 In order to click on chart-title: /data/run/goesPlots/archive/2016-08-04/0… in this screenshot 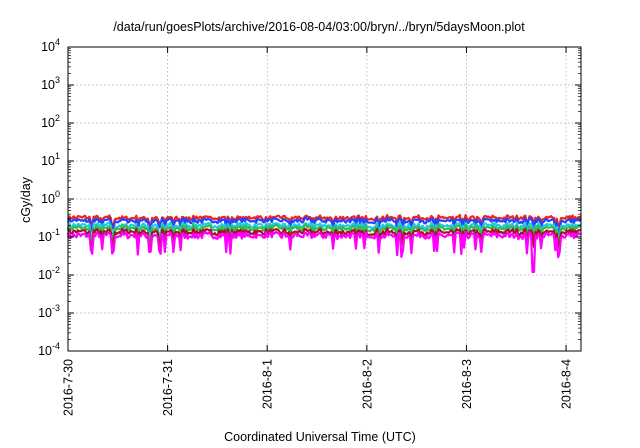, I will do `click(319, 27)`.